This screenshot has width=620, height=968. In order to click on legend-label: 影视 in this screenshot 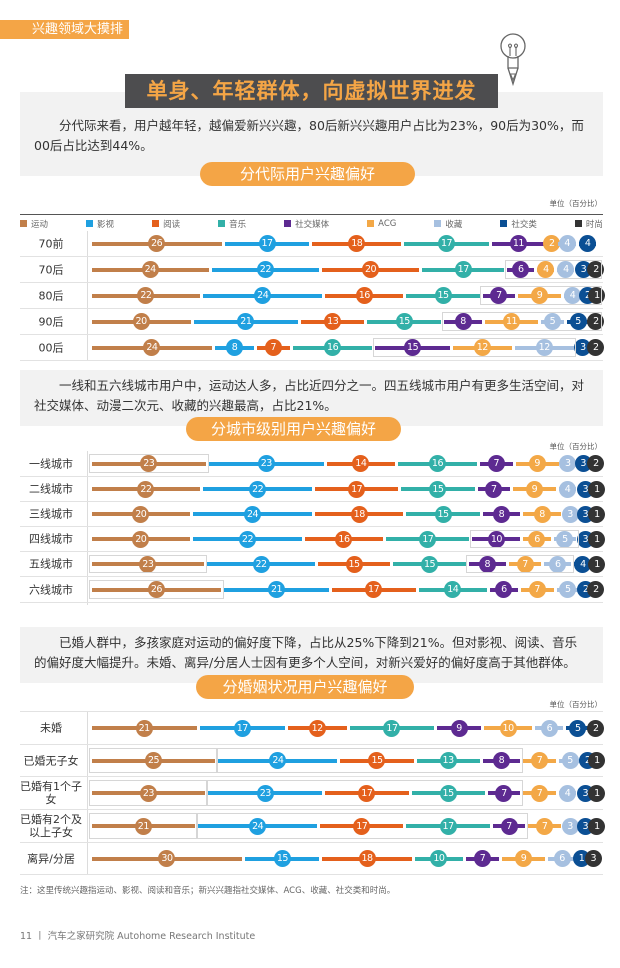, I will do `click(106, 224)`.